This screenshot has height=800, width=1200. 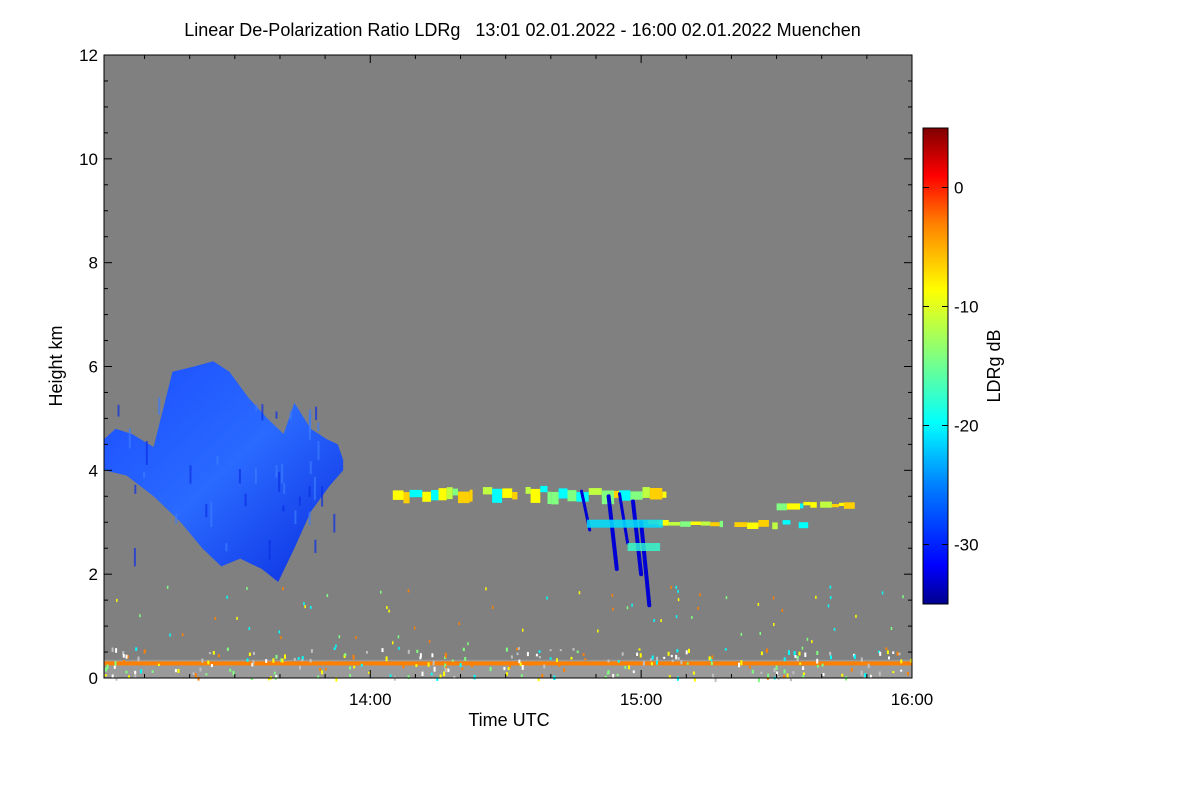 I want to click on x-tick-label: 14:00, so click(x=370, y=699).